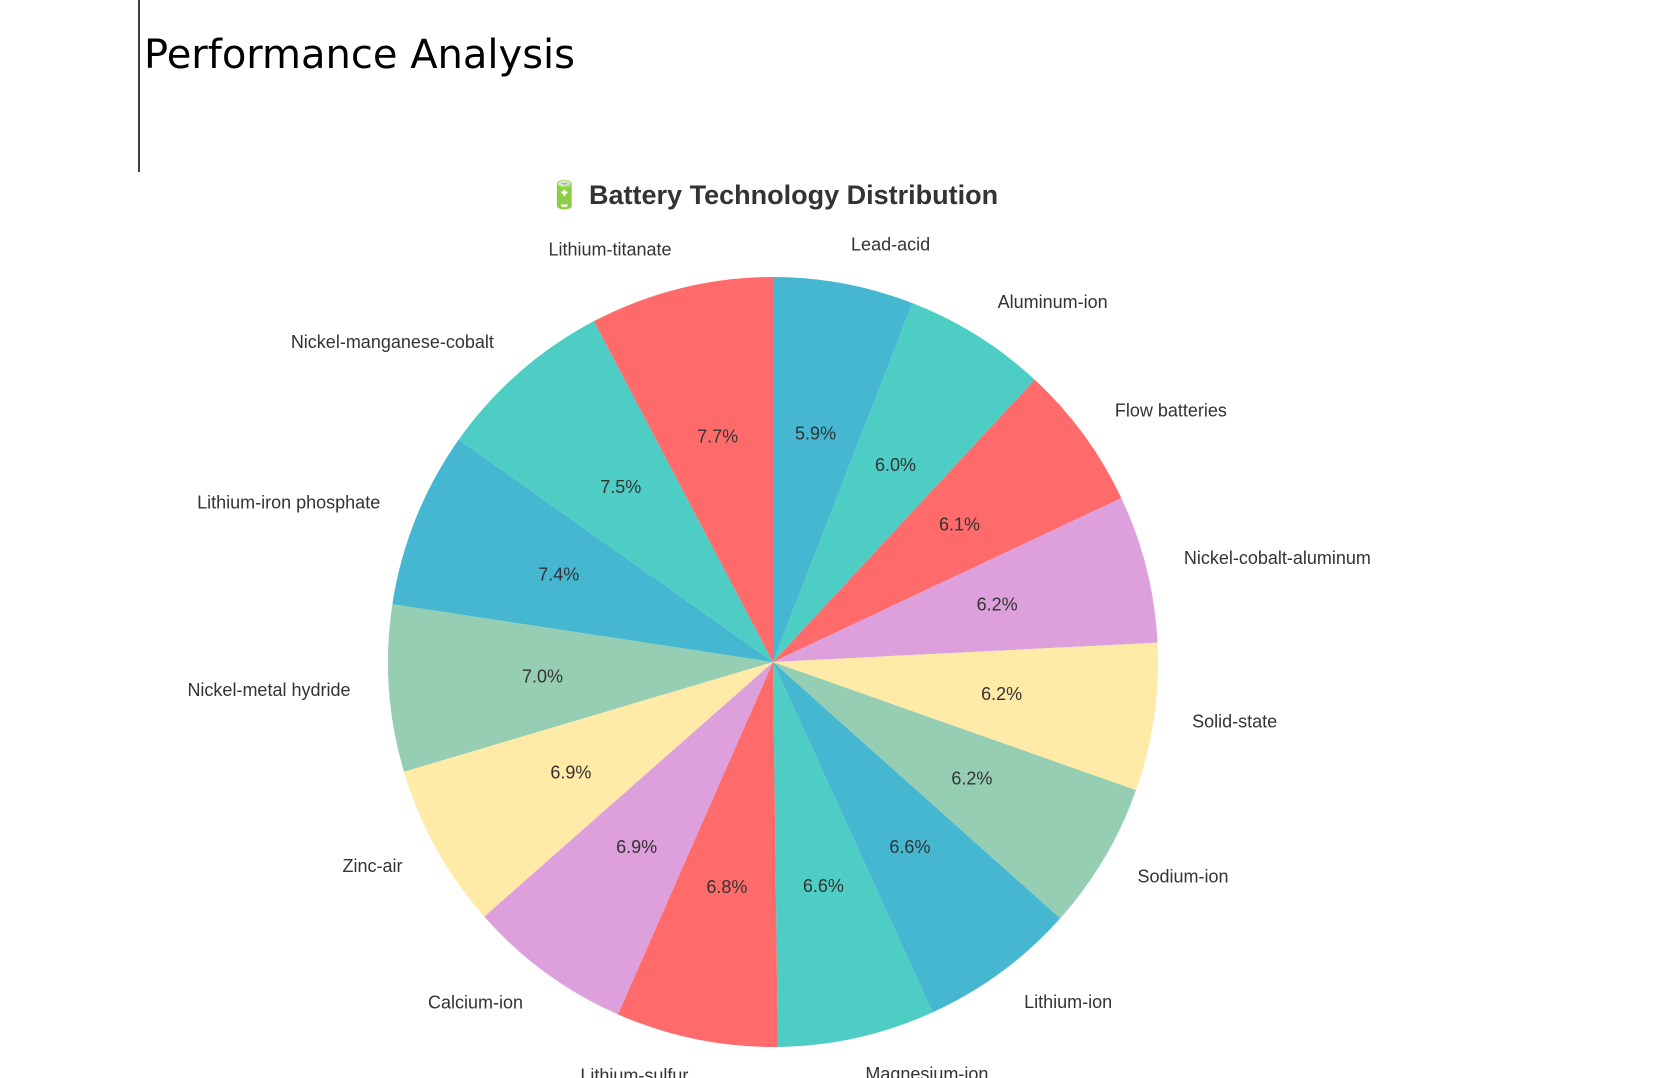 The width and height of the screenshot is (1660, 1078). I want to click on slice-label: Aluminum-ion, so click(1053, 302).